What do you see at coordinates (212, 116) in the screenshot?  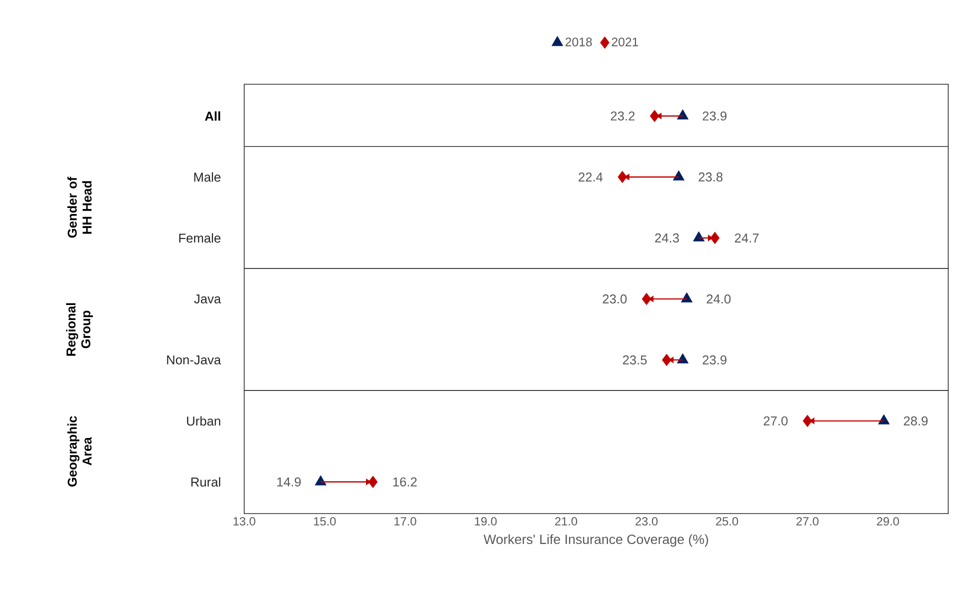 I see `y-tick-label: All` at bounding box center [212, 116].